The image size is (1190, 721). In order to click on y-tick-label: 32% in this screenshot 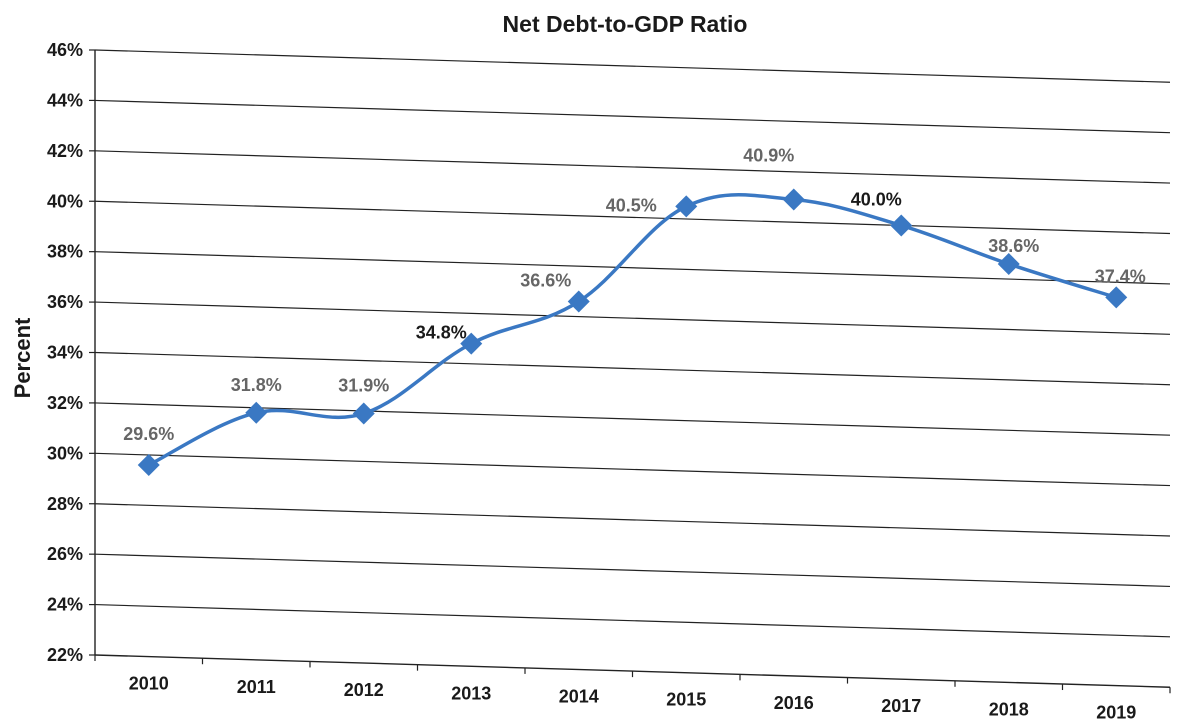, I will do `click(65, 403)`.